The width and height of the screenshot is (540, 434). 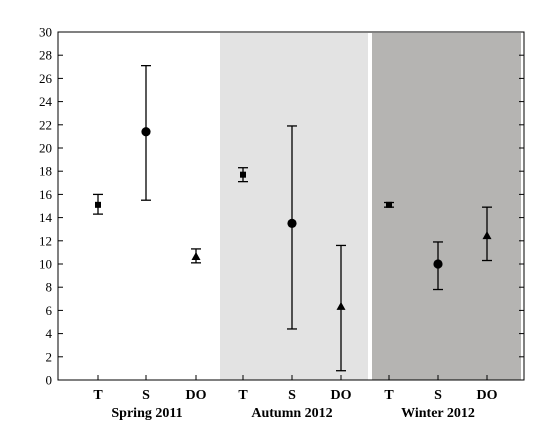 What do you see at coordinates (49, 356) in the screenshot?
I see `ytick-label-2: 2` at bounding box center [49, 356].